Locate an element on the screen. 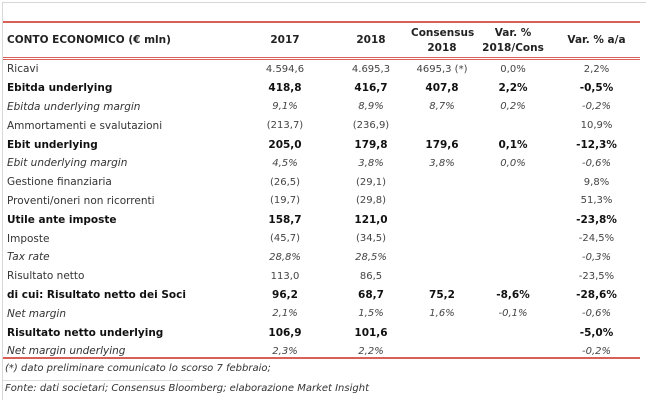  header-text: 2018/Cons is located at coordinates (513, 47).